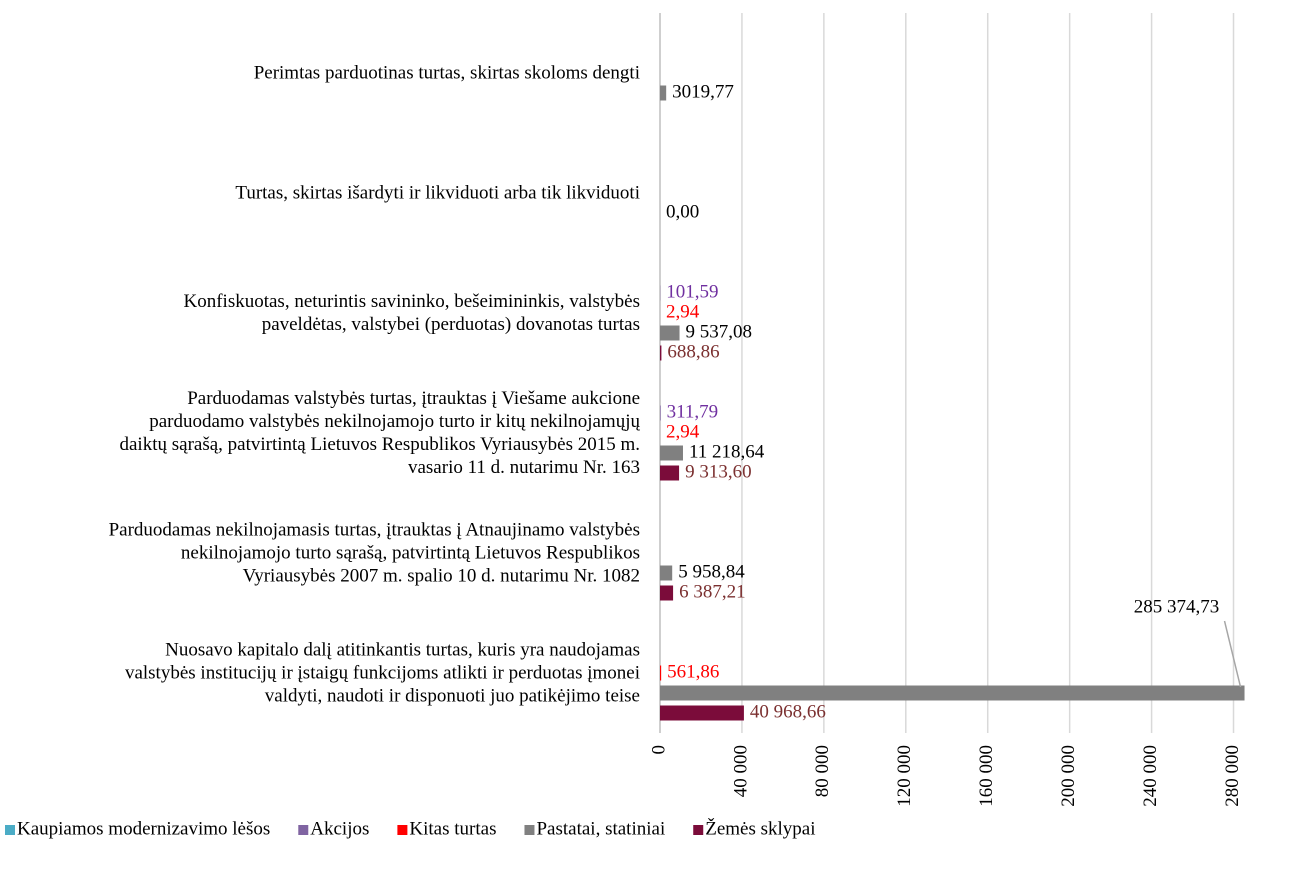  What do you see at coordinates (1150, 776) in the screenshot?
I see `x-tick-label: 240 000` at bounding box center [1150, 776].